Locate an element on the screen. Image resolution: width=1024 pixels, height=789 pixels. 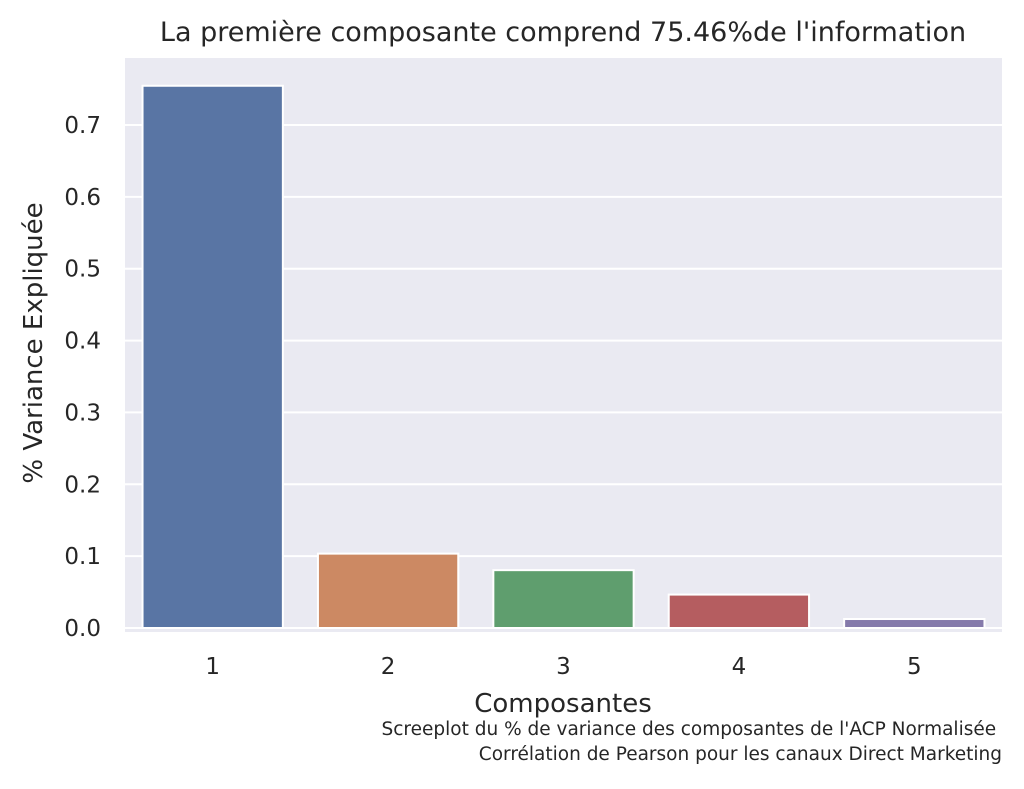
x-tick-label-1: 1 is located at coordinates (212, 667).